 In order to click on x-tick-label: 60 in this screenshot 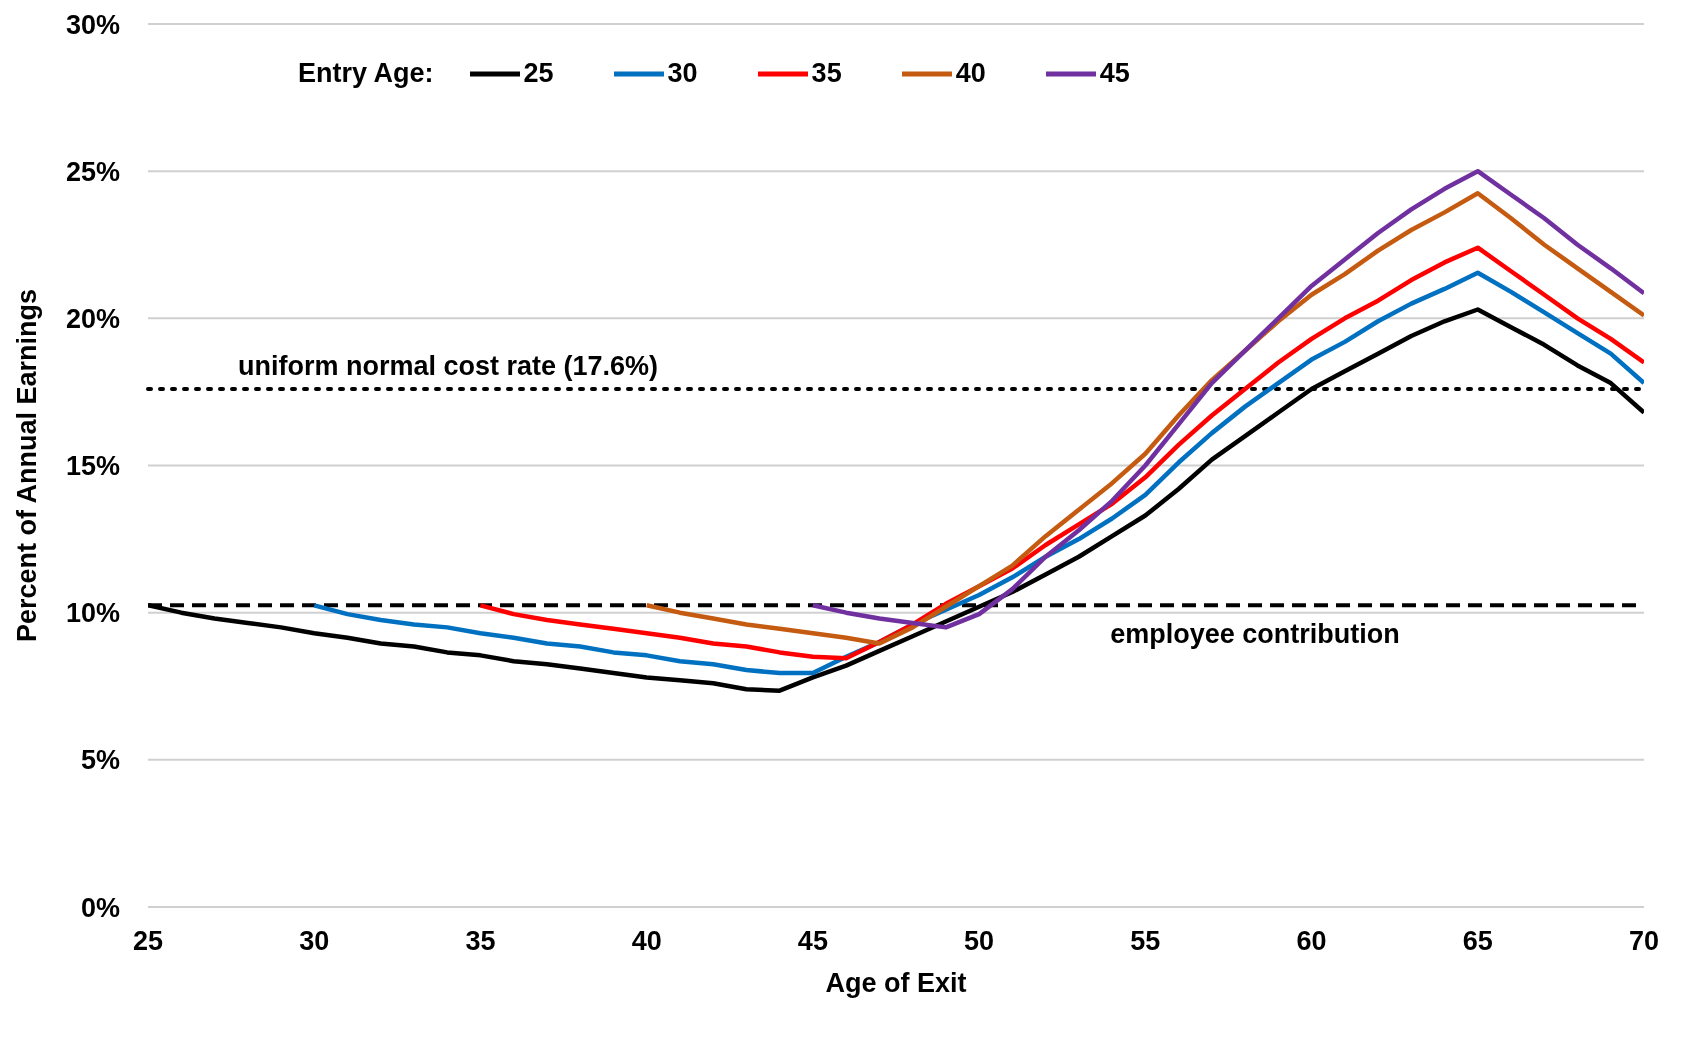, I will do `click(1311, 941)`.